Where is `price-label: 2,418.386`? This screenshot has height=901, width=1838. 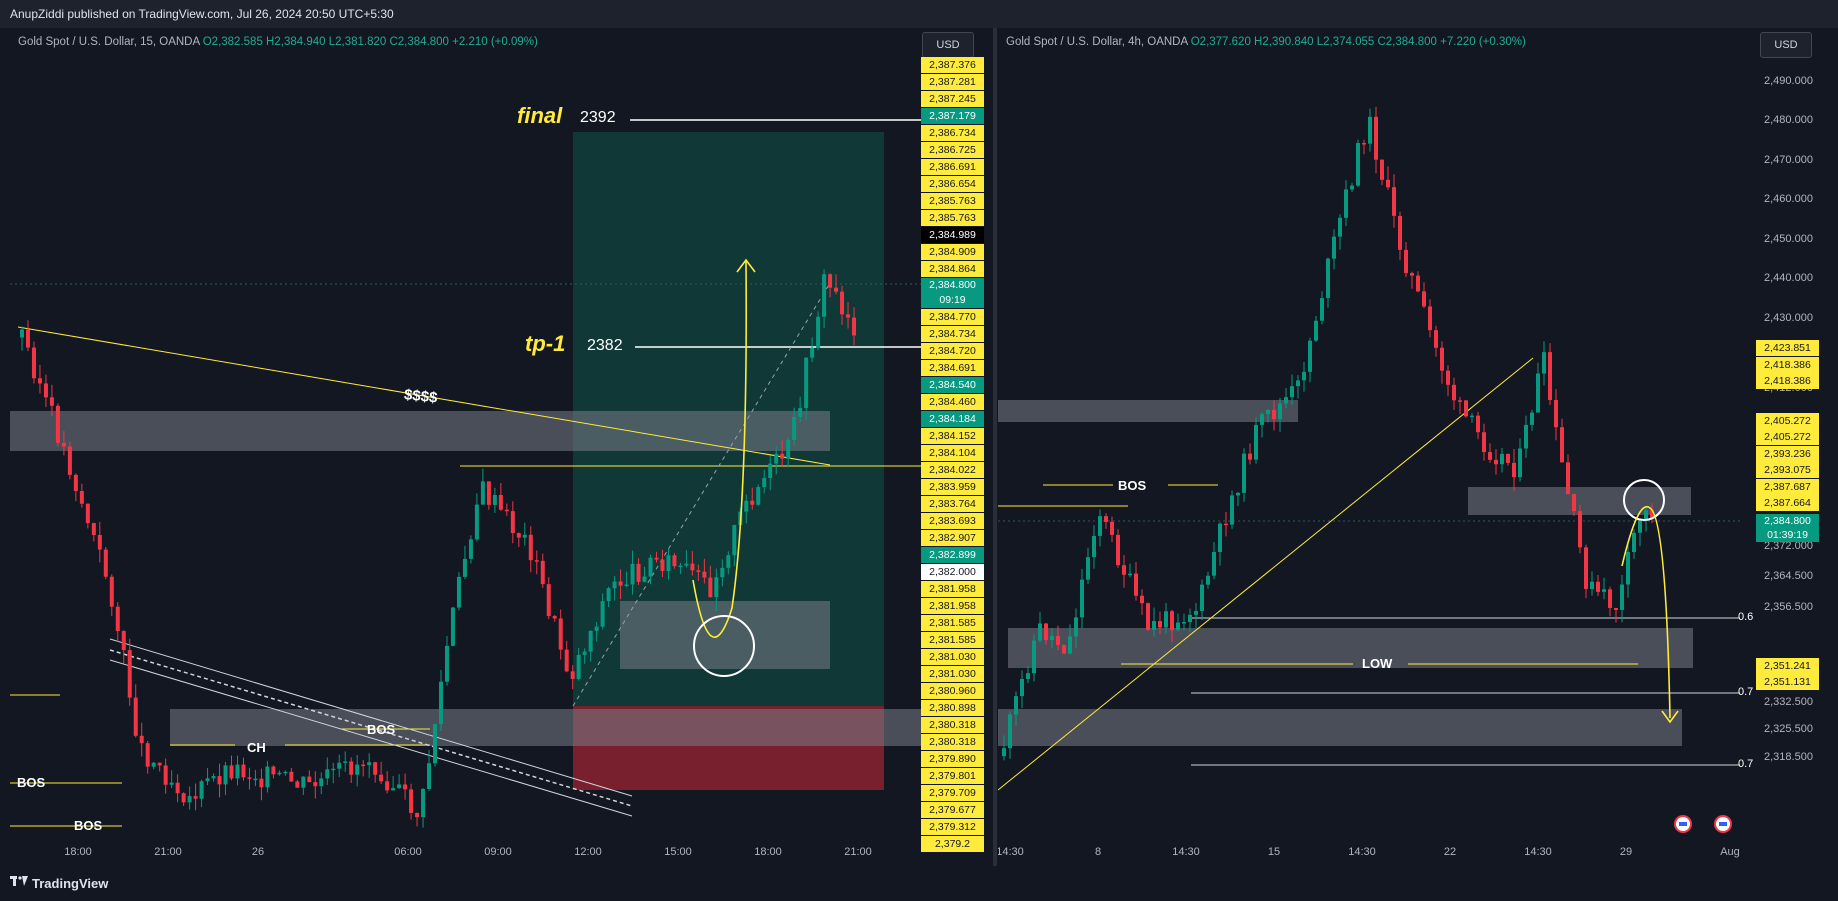
price-label: 2,418.386 is located at coordinates (1787, 381).